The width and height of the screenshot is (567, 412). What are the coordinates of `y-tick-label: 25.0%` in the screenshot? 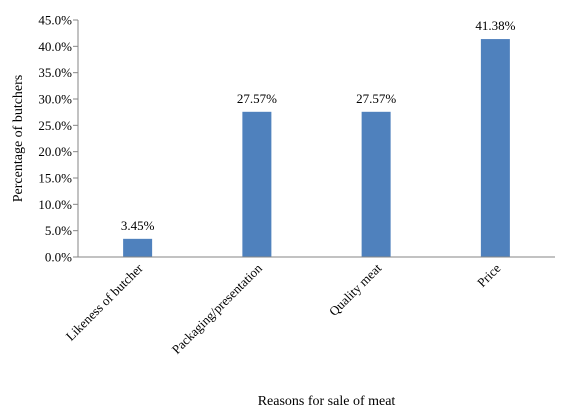 It's located at (55, 125).